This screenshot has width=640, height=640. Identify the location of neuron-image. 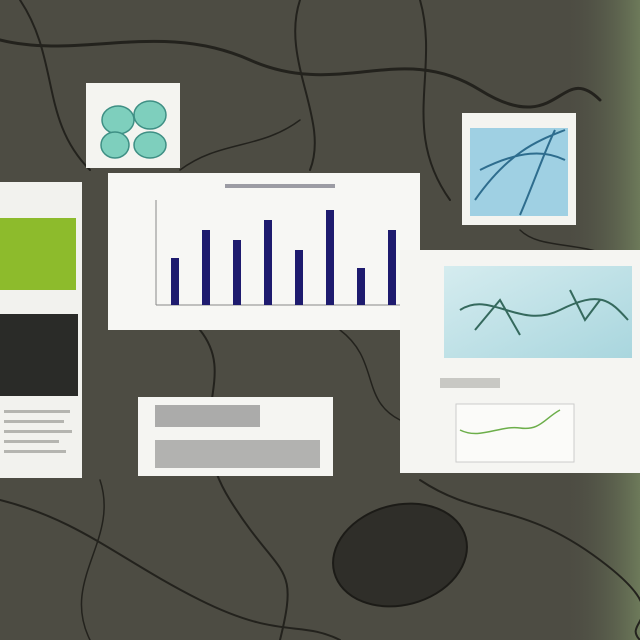
(538, 312).